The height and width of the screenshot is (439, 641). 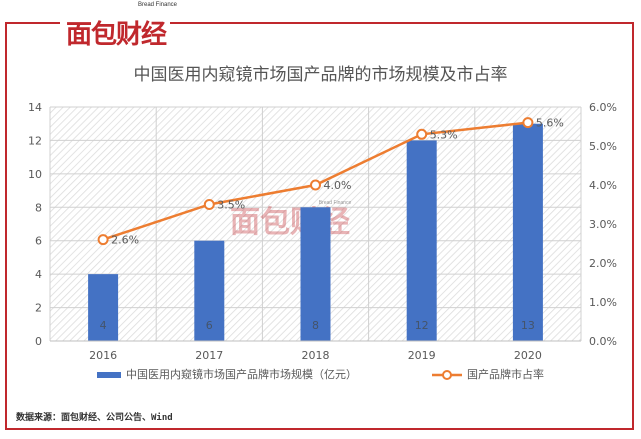 What do you see at coordinates (315, 325) in the screenshot?
I see `bar-data-label: 8` at bounding box center [315, 325].